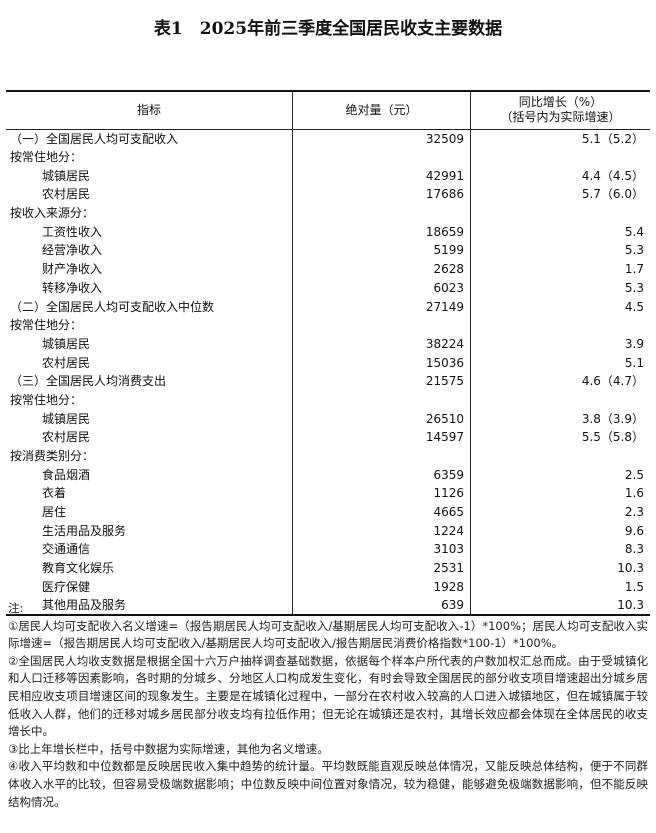 This screenshot has height=833, width=656. What do you see at coordinates (381, 418) in the screenshot?
I see `row-absolute-value: 26510` at bounding box center [381, 418].